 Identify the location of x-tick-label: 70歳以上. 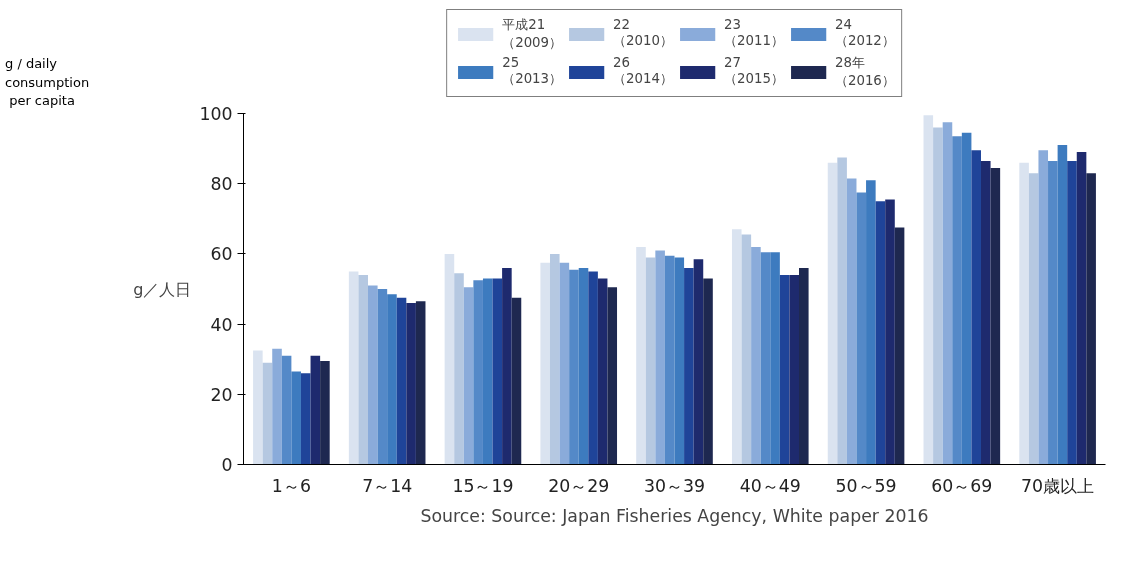
(1058, 485).